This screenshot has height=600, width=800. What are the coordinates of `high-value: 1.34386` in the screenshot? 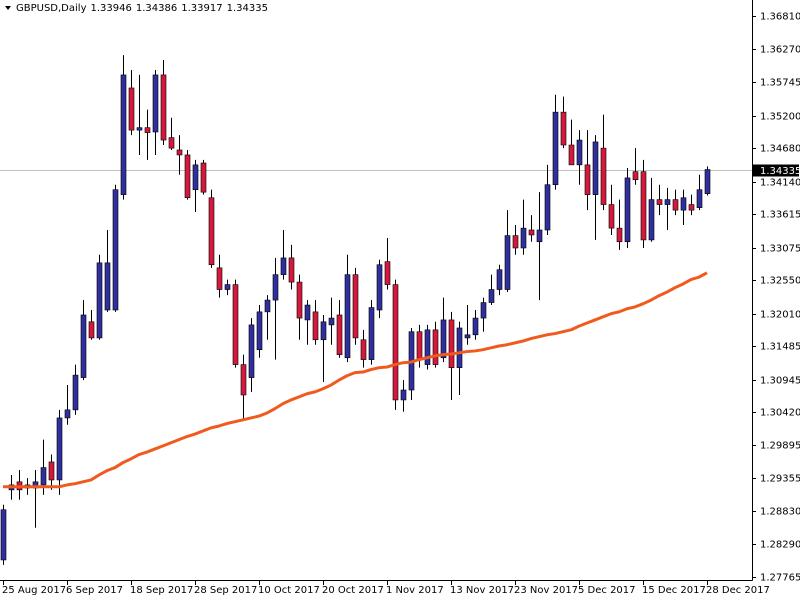 It's located at (156, 8).